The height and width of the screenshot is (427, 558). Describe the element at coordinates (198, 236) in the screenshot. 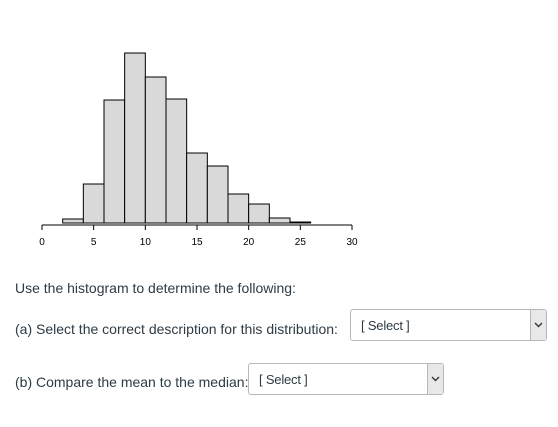

I see `x-axis: 0 5 10 15 20 25 30` at that location.